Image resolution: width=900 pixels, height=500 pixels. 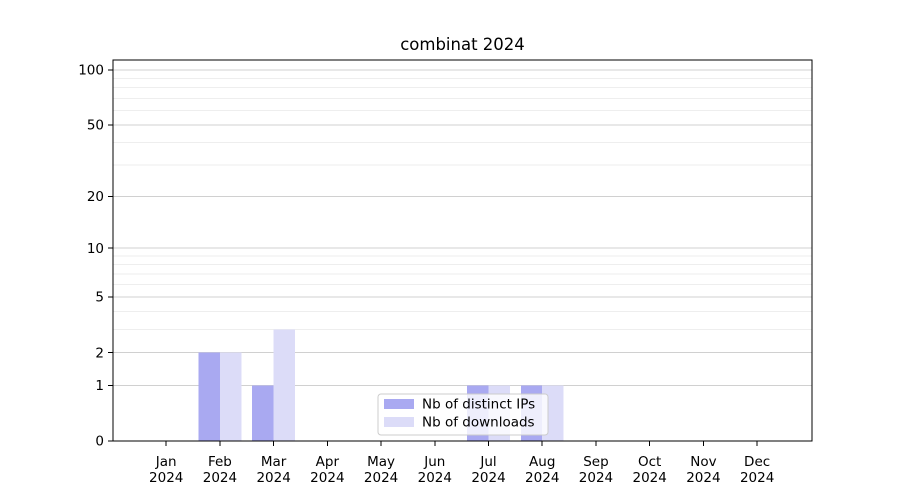 What do you see at coordinates (757, 462) in the screenshot?
I see `x-tick-label-month: Dec` at bounding box center [757, 462].